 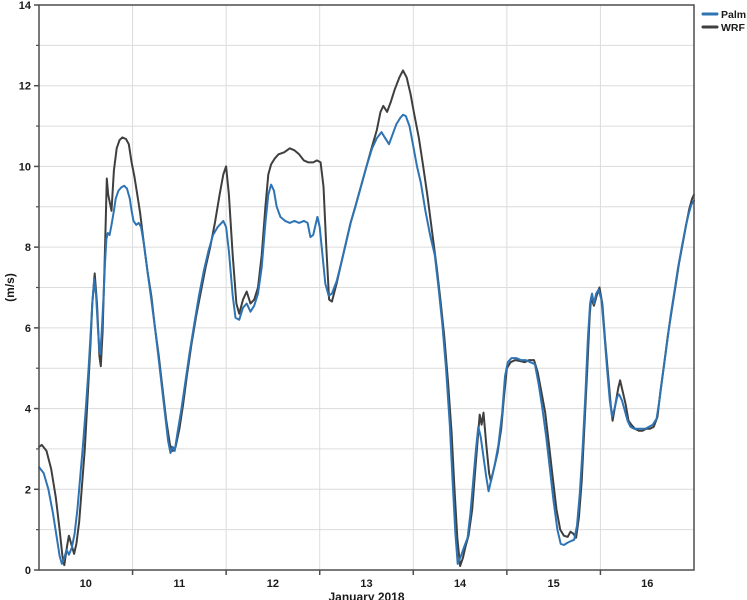 What do you see at coordinates (28, 329) in the screenshot?
I see `y-tick-label: 6` at bounding box center [28, 329].